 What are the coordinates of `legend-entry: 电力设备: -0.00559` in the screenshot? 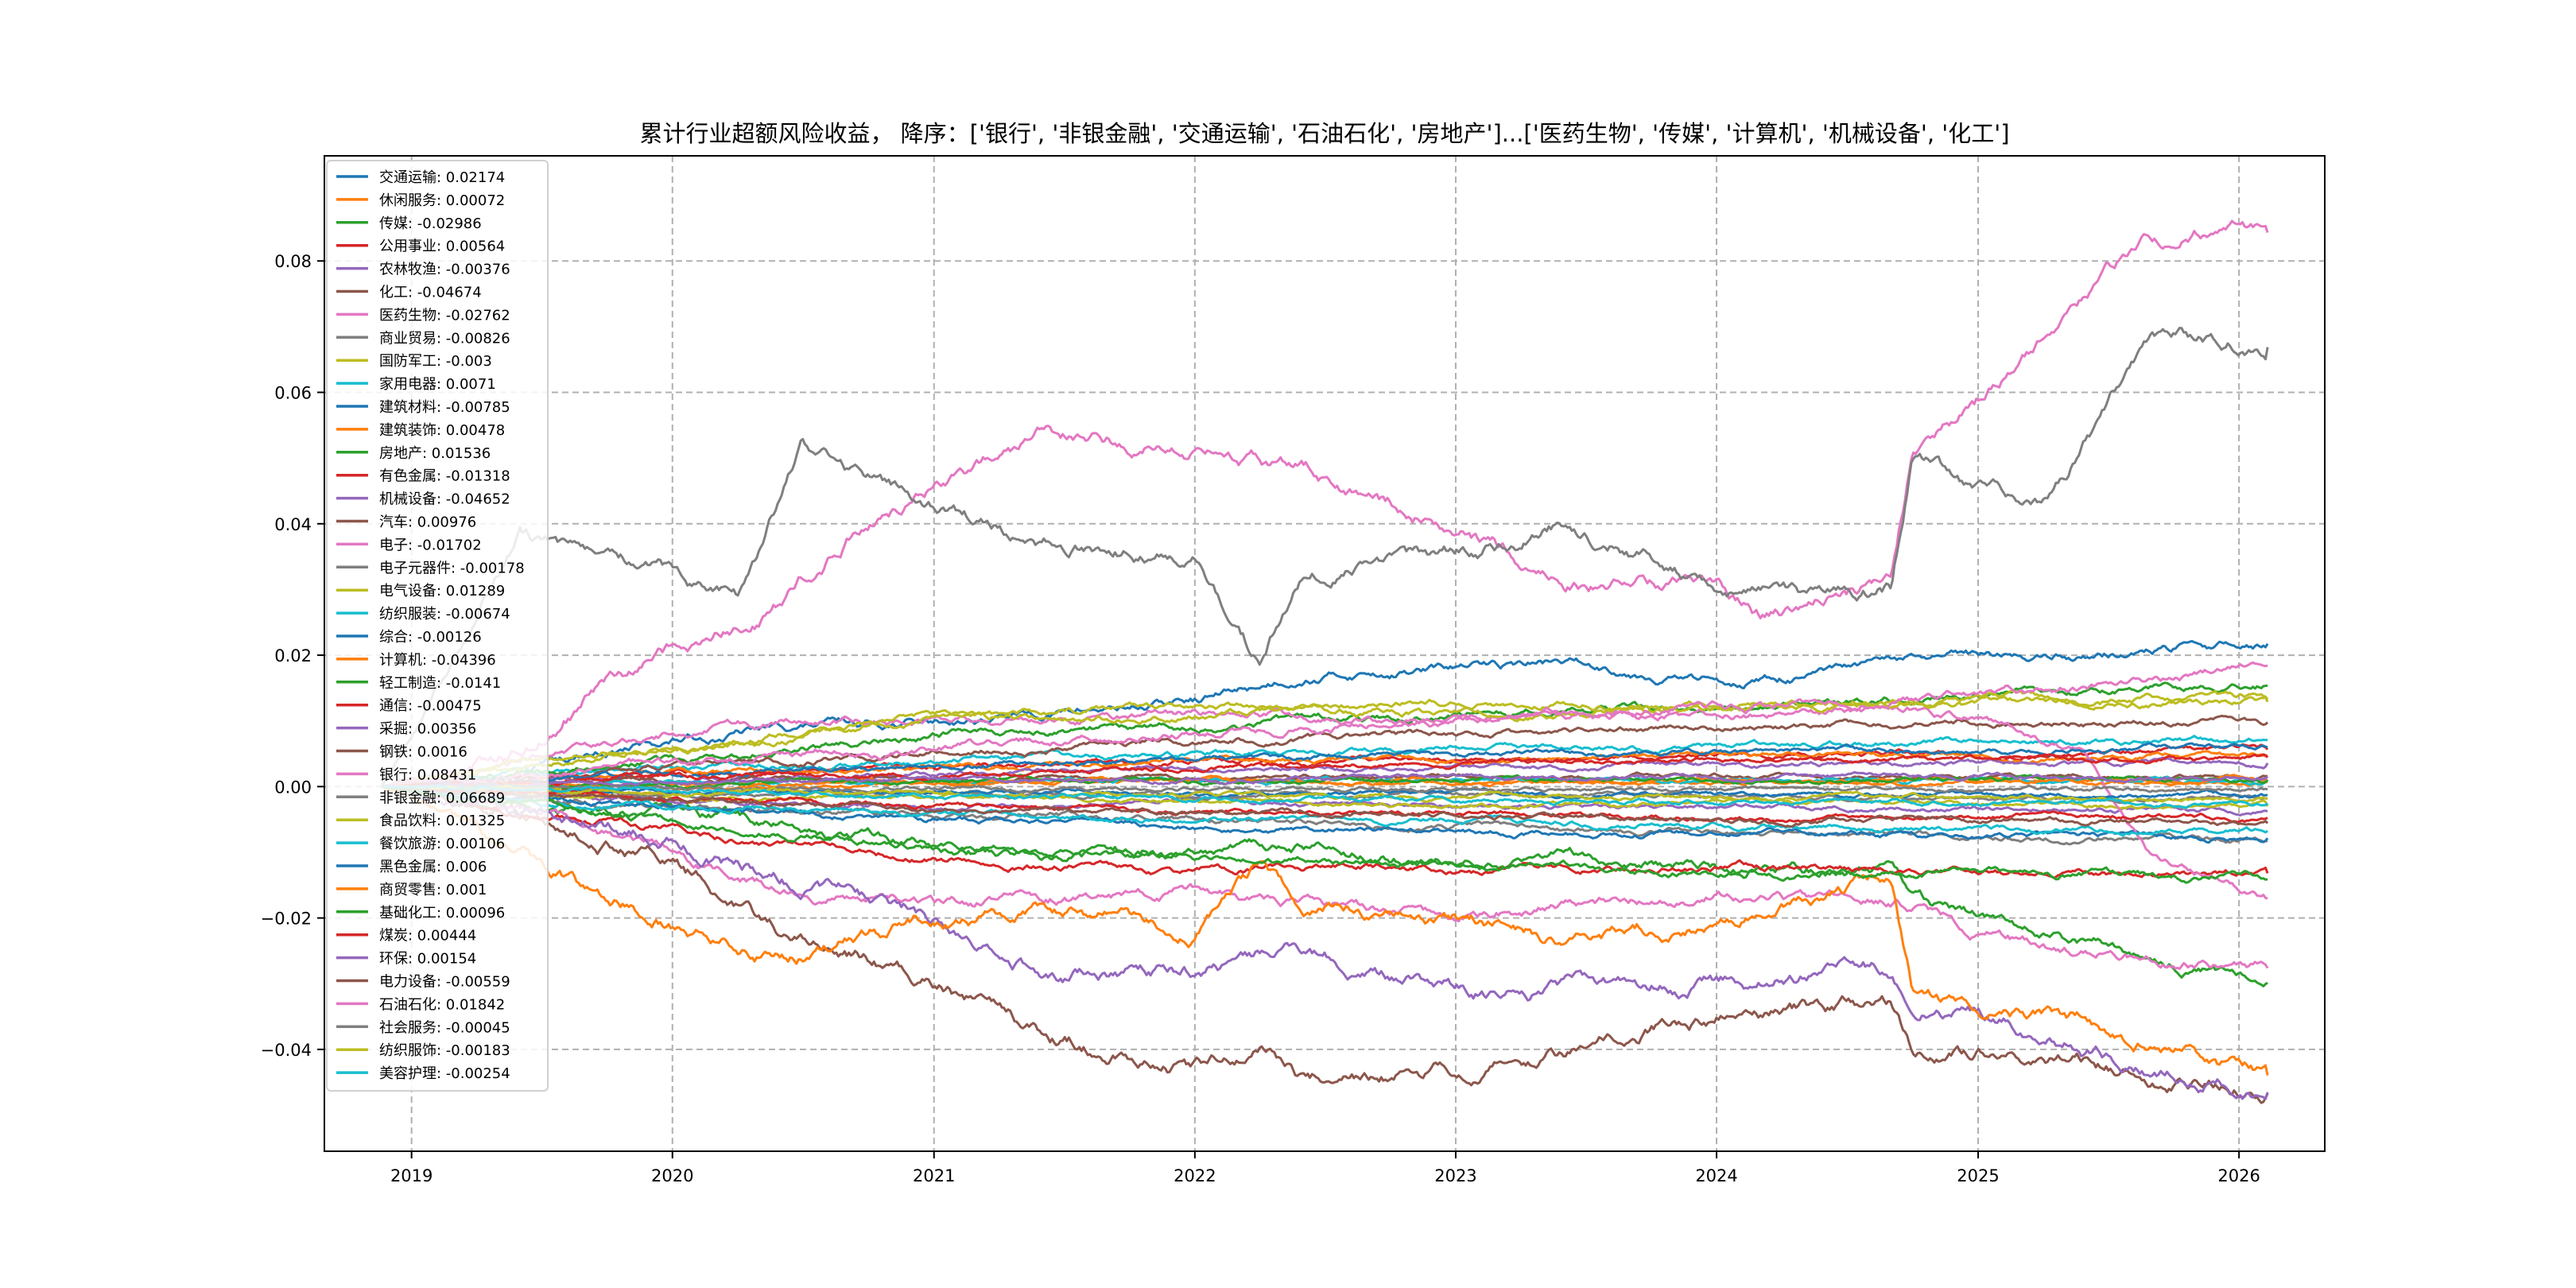 It's located at (444, 983).